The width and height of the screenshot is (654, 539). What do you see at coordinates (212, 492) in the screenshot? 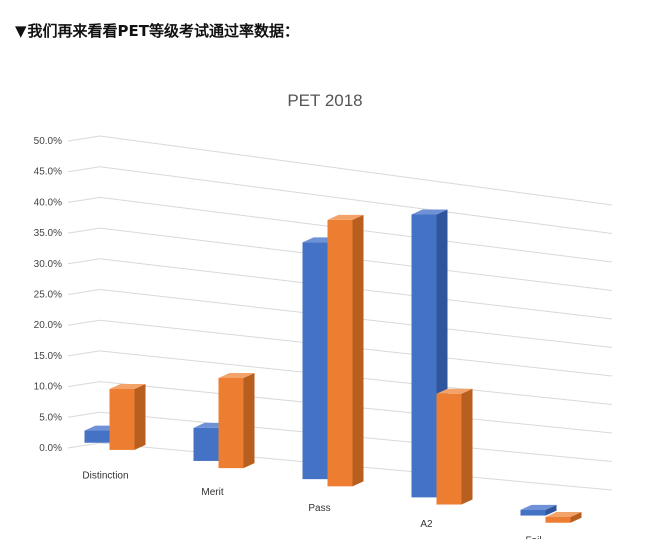
I see `x-category-label: Merit` at bounding box center [212, 492].